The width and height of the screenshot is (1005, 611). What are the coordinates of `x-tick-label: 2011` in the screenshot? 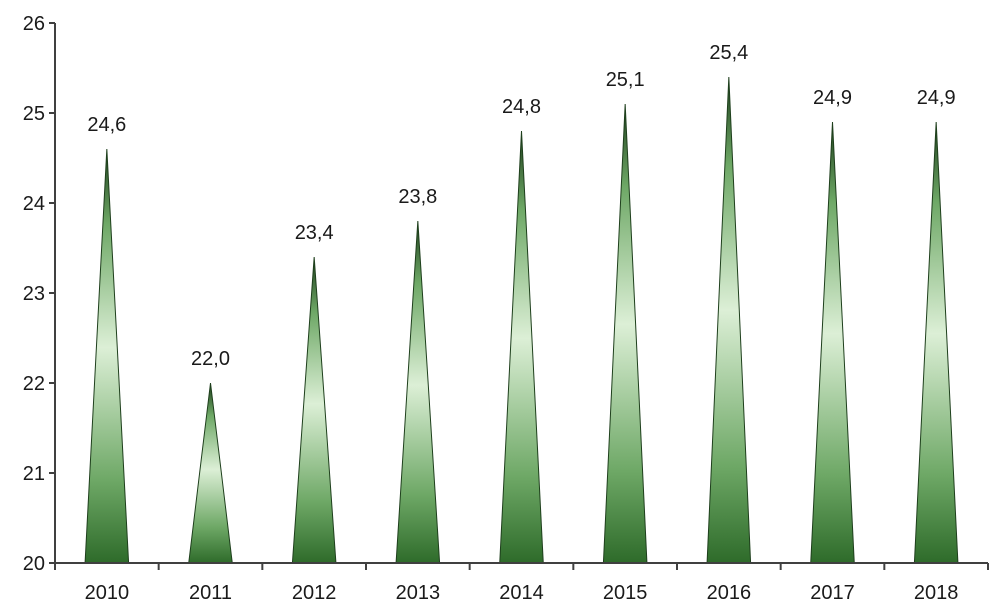 It's located at (210, 593).